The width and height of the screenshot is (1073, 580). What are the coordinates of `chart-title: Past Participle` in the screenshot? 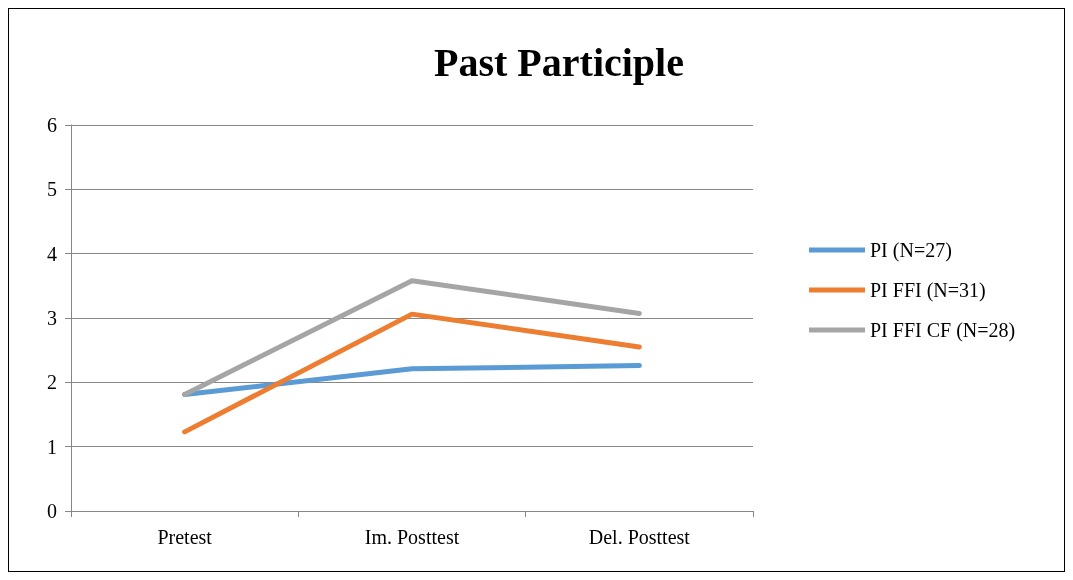 It's located at (559, 62).